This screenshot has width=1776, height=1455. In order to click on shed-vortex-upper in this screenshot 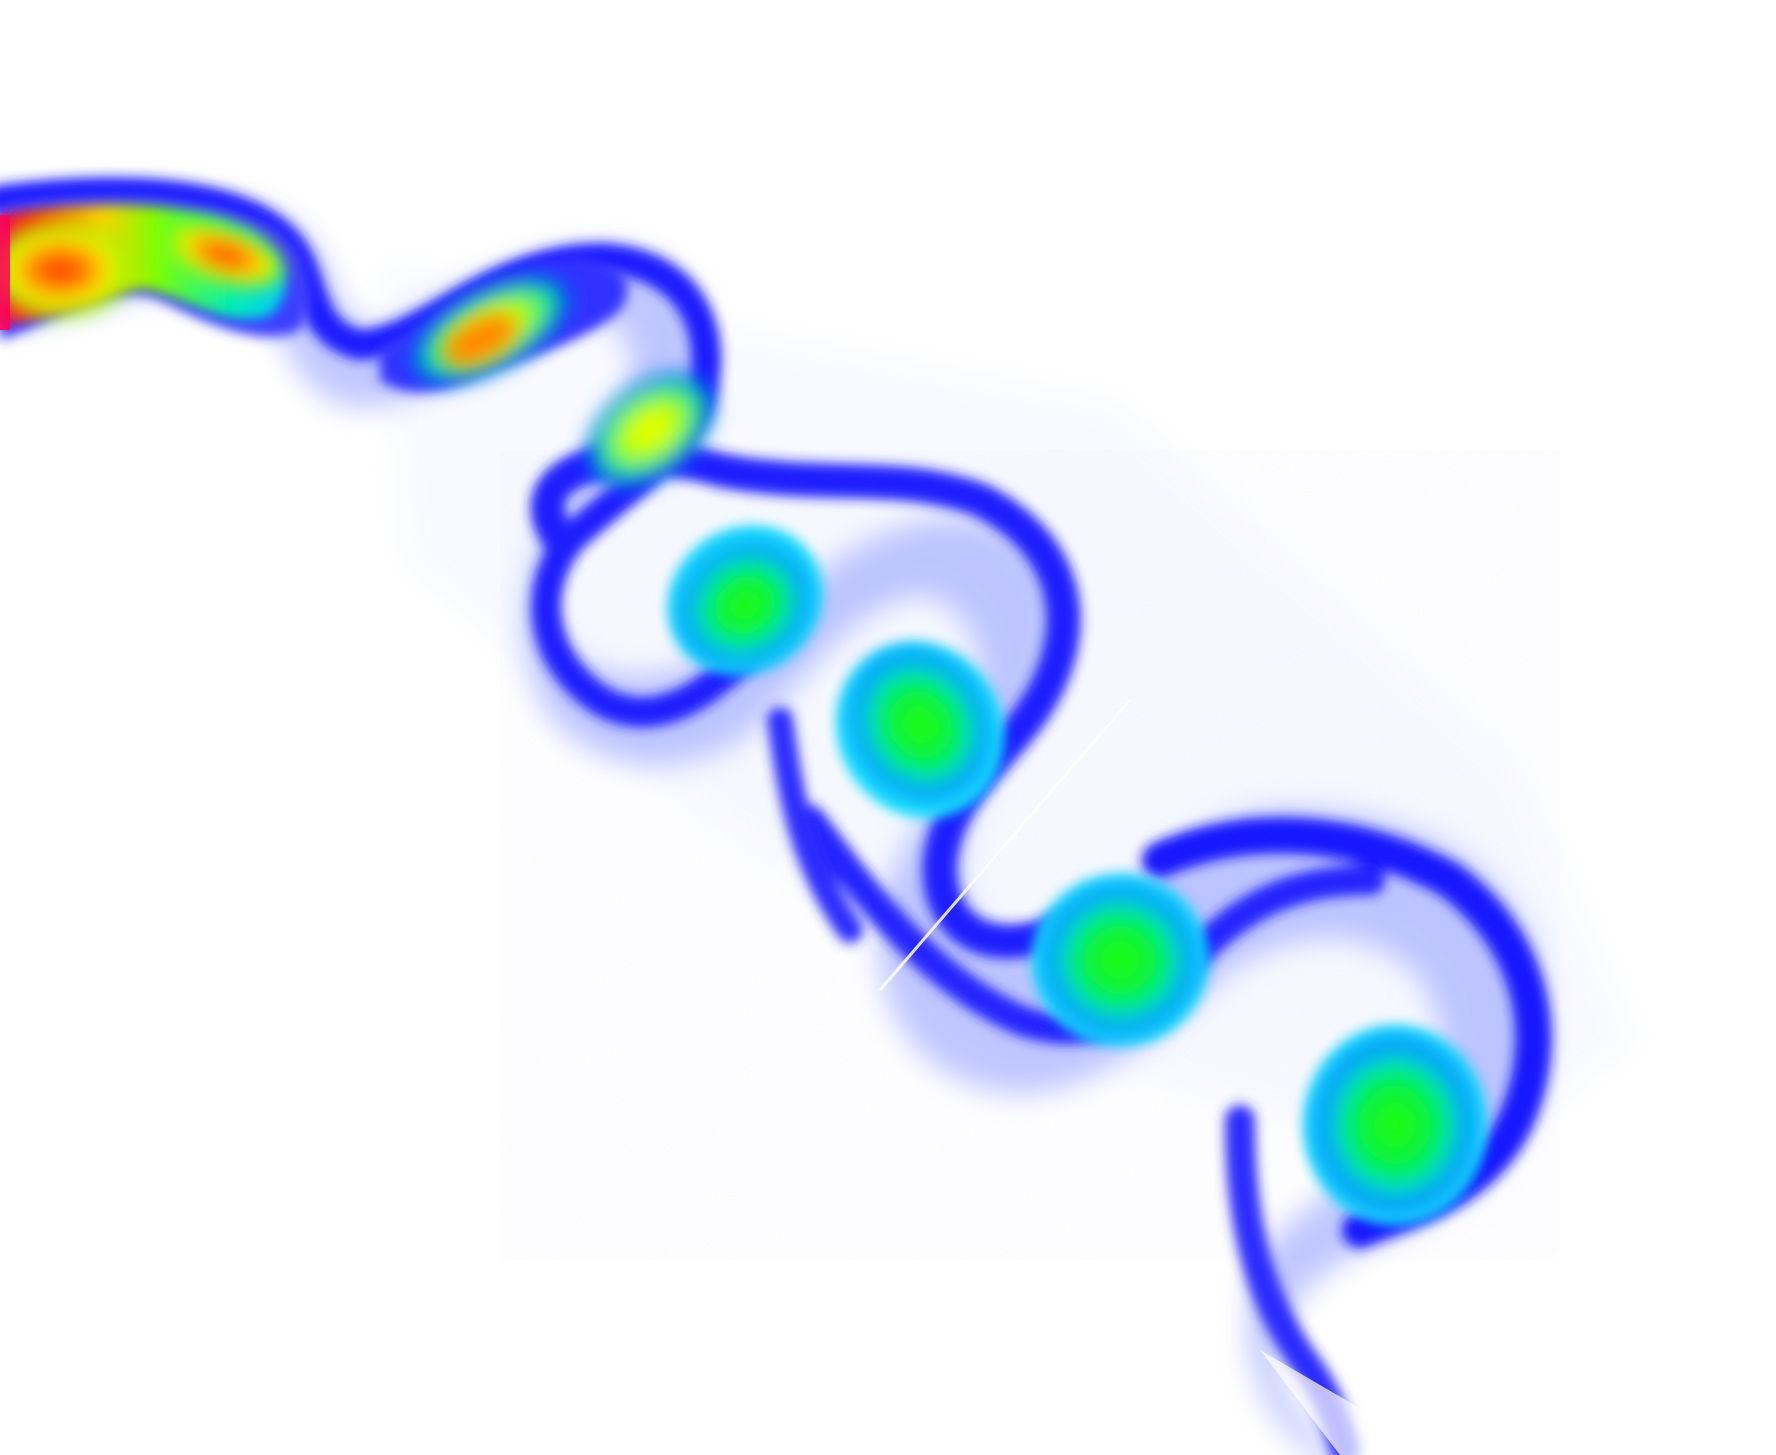, I will do `click(504, 324)`.